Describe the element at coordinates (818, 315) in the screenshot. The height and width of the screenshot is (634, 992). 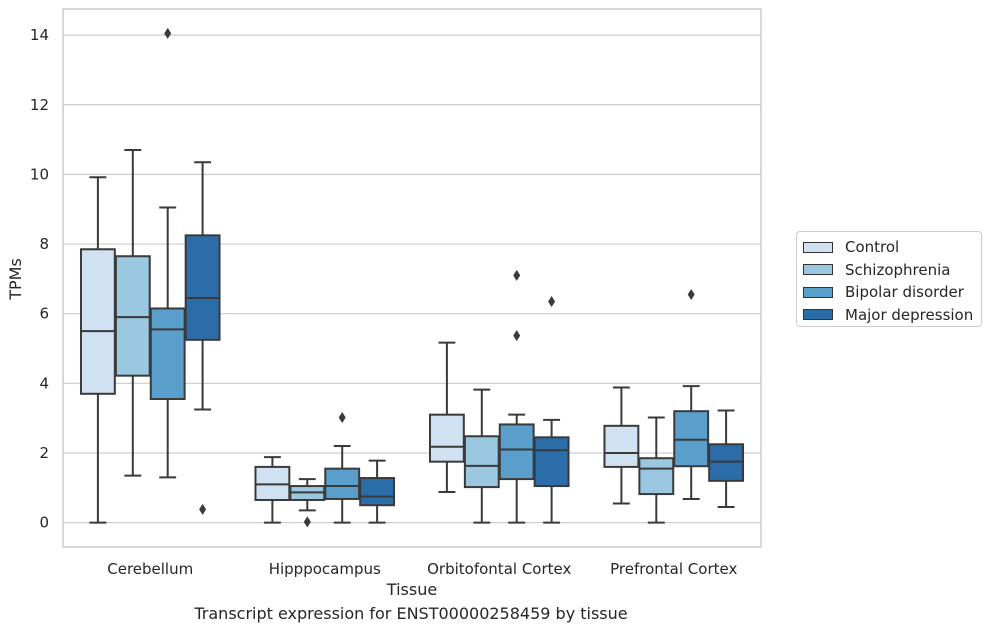
I see `legend-swatch-major-depression` at that location.